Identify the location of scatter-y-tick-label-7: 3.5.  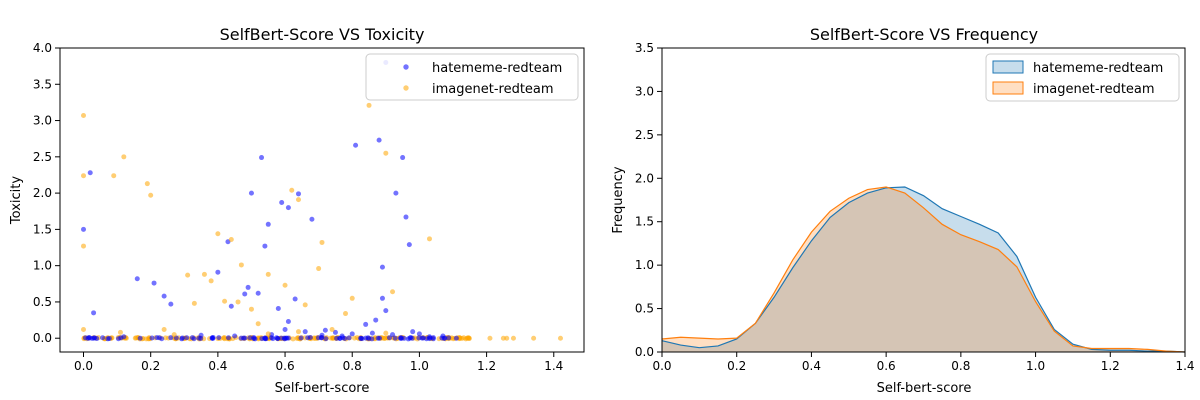
(42, 84).